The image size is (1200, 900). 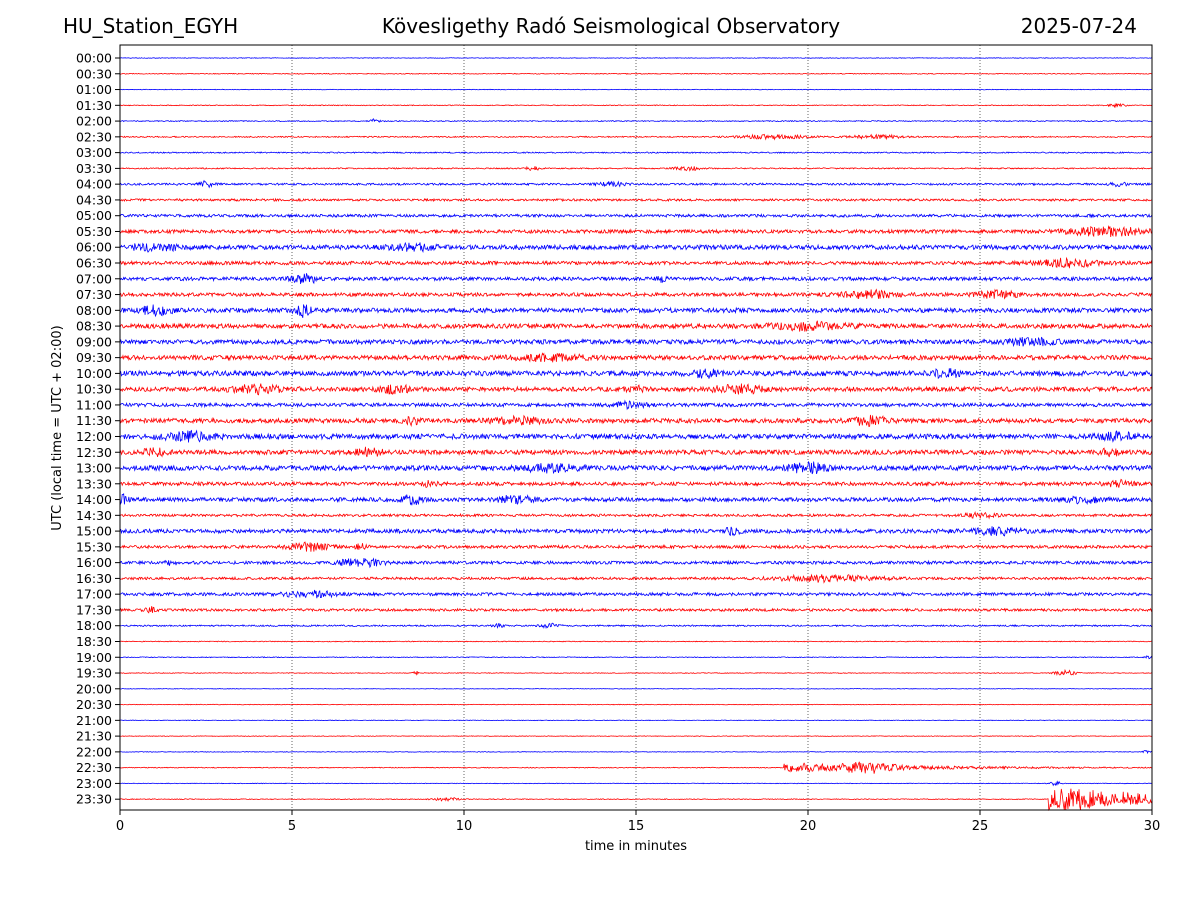 What do you see at coordinates (94, 199) in the screenshot?
I see `y-tick-label: 04:30` at bounding box center [94, 199].